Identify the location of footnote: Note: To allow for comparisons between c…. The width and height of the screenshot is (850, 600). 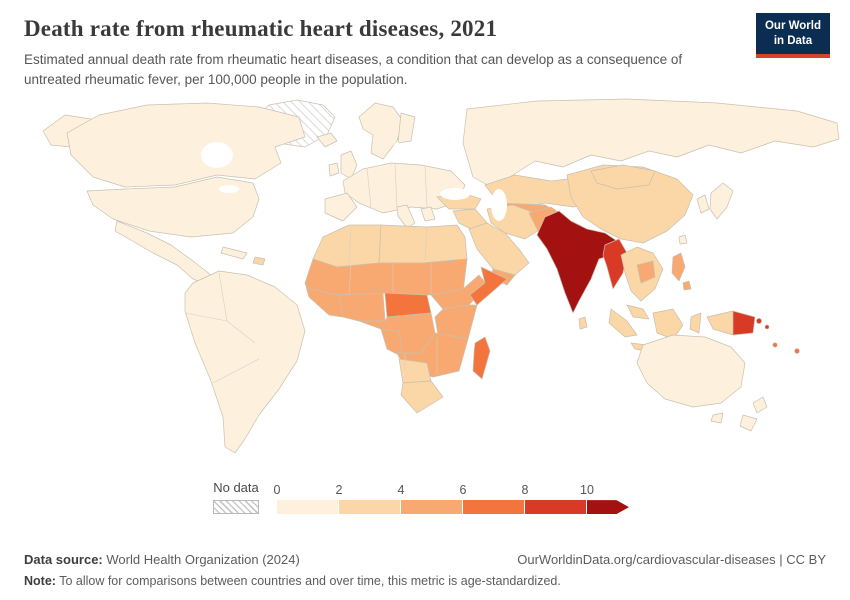
(425, 581).